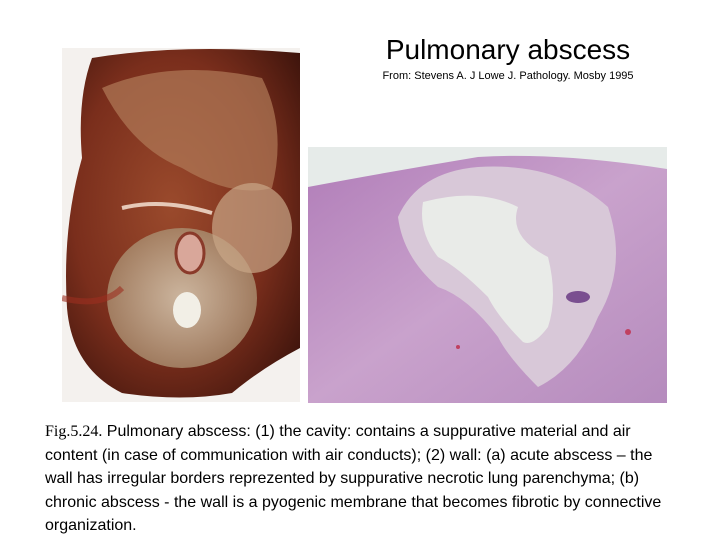 This screenshot has height=540, width=720. What do you see at coordinates (74, 431) in the screenshot?
I see `figure-label: Fig.5.24.` at bounding box center [74, 431].